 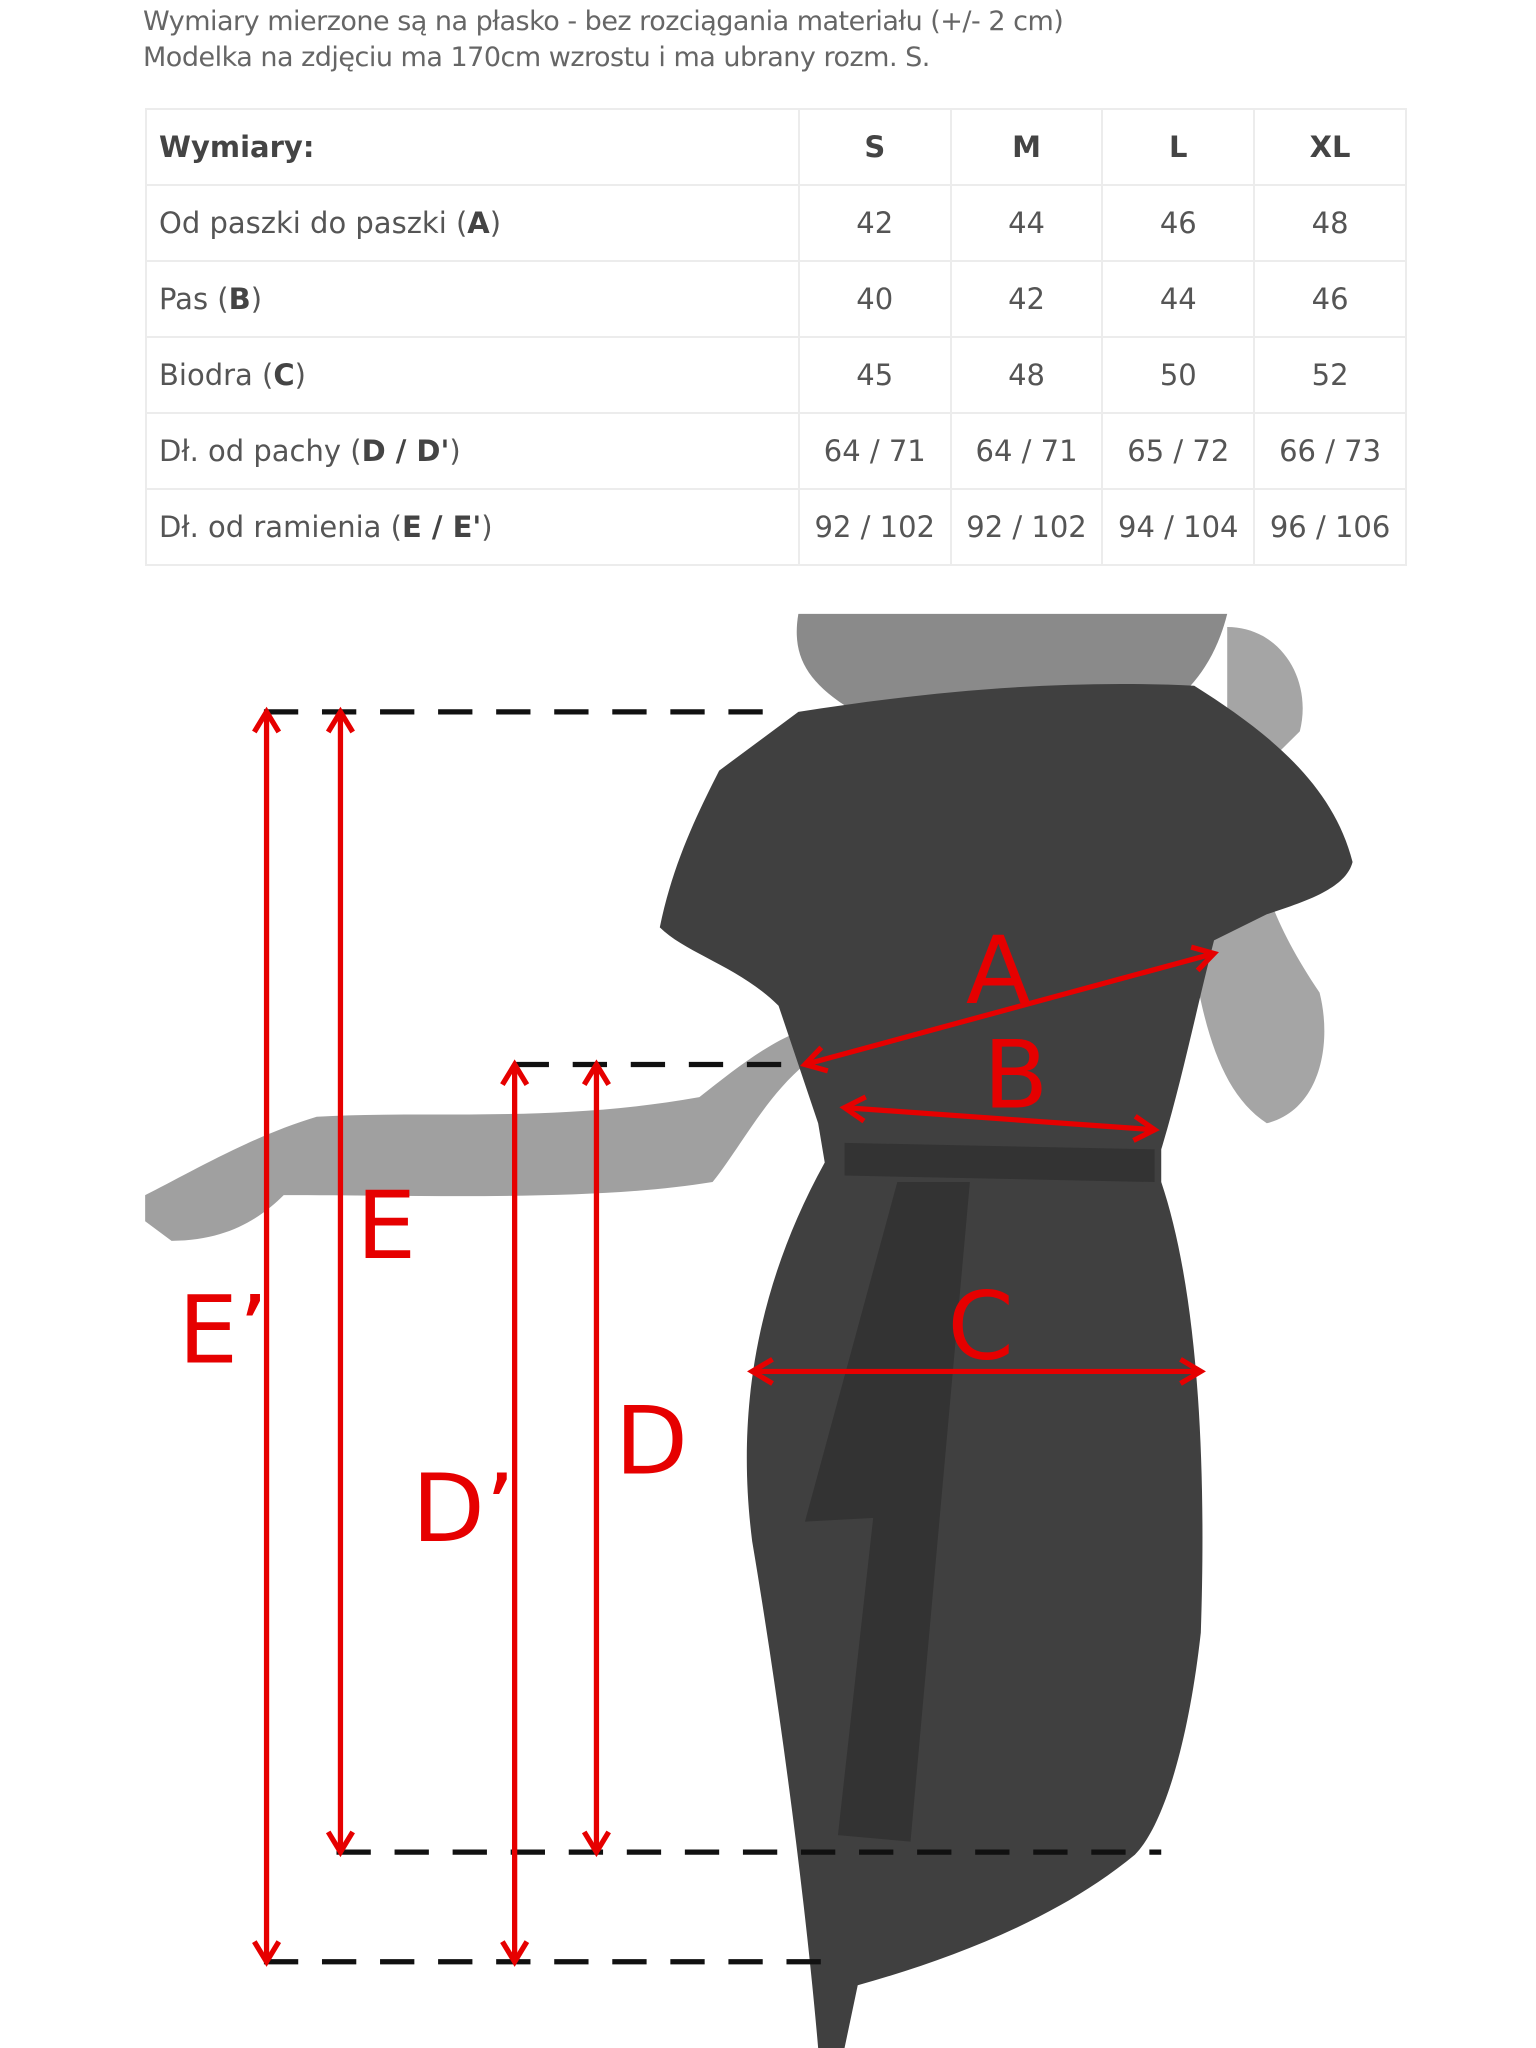 I want to click on row-label: Pas (B), so click(x=472, y=299).